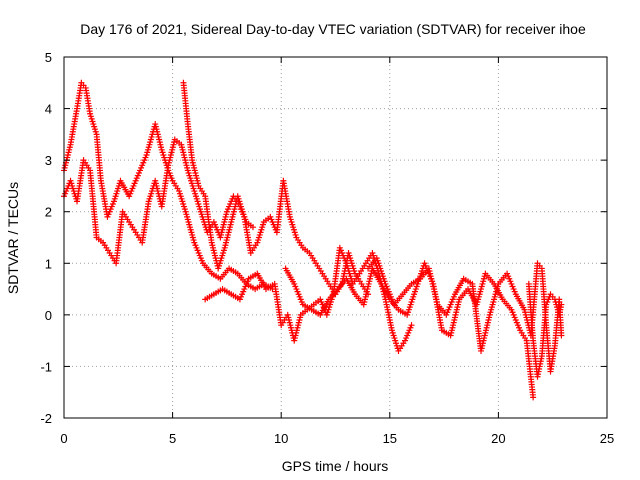  What do you see at coordinates (48, 109) in the screenshot?
I see `y-tick-label: 4` at bounding box center [48, 109].